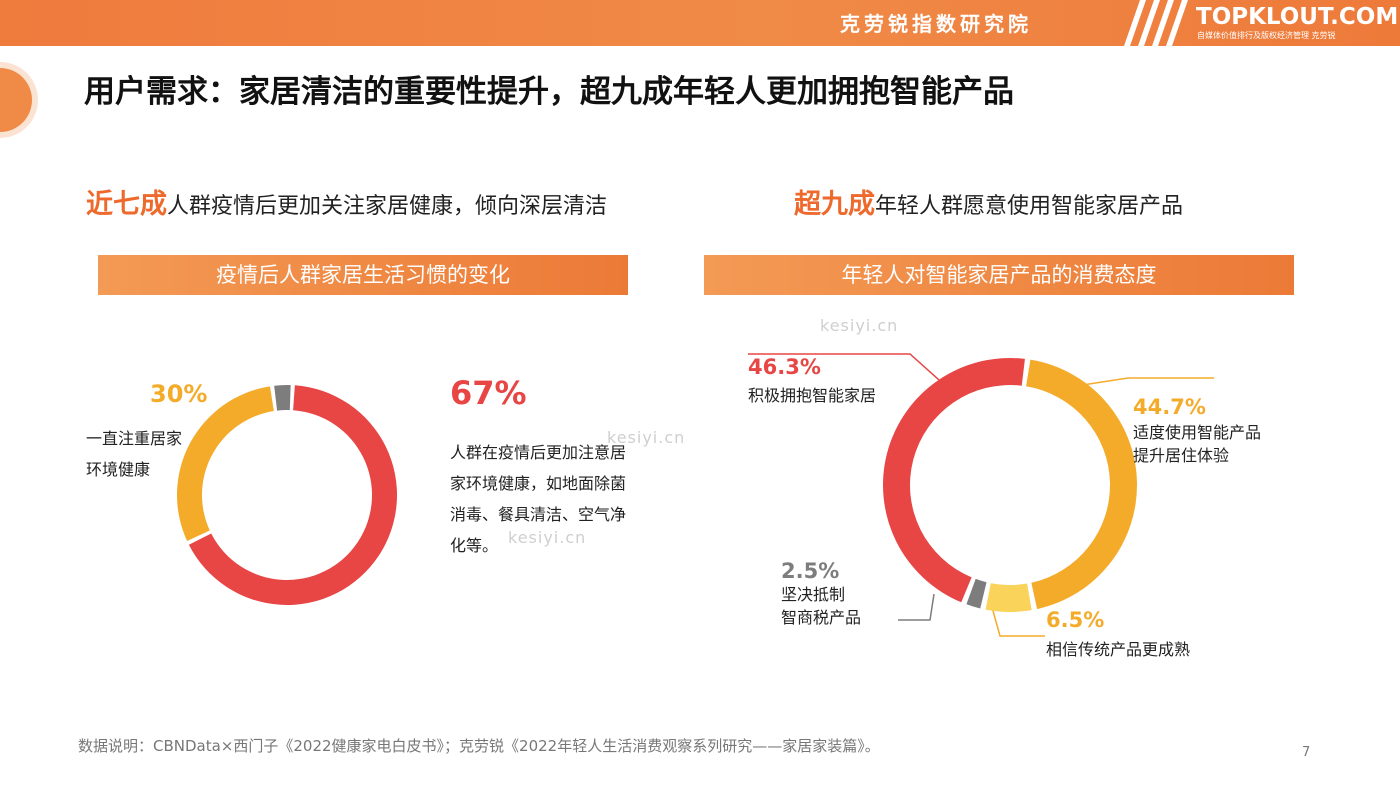 This screenshot has width=1400, height=788. Describe the element at coordinates (1266, 35) in the screenshot. I see `logo-subtitle: 自媒体价值排行及版权经济管理 克劳锐` at that location.